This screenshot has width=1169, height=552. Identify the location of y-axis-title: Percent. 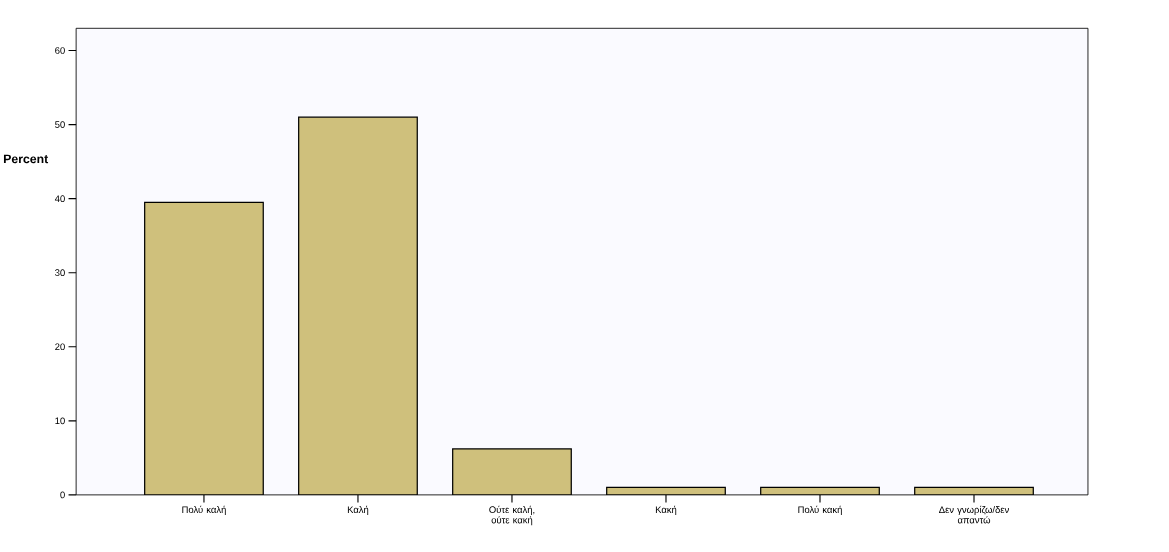
(26, 159).